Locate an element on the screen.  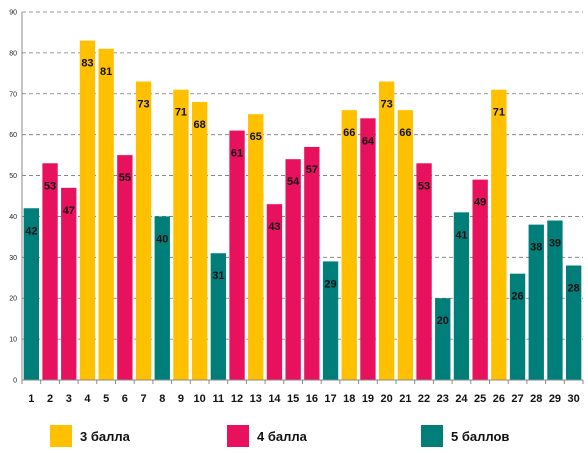
data-label: 54 is located at coordinates (293, 182).